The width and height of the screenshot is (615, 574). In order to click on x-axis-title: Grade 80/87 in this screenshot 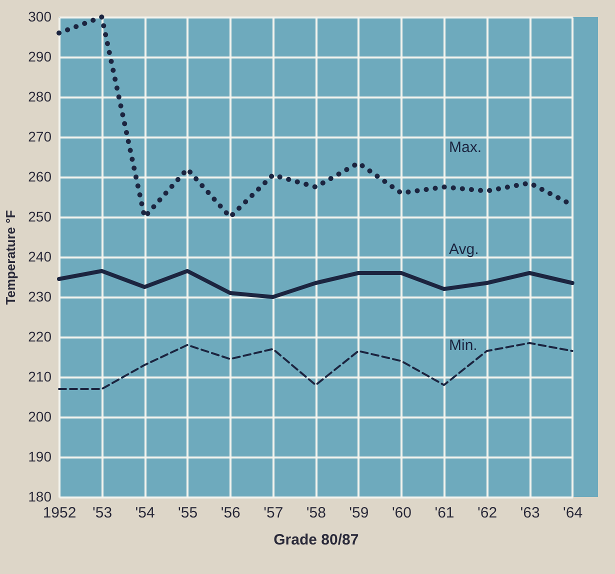, I will do `click(316, 540)`.